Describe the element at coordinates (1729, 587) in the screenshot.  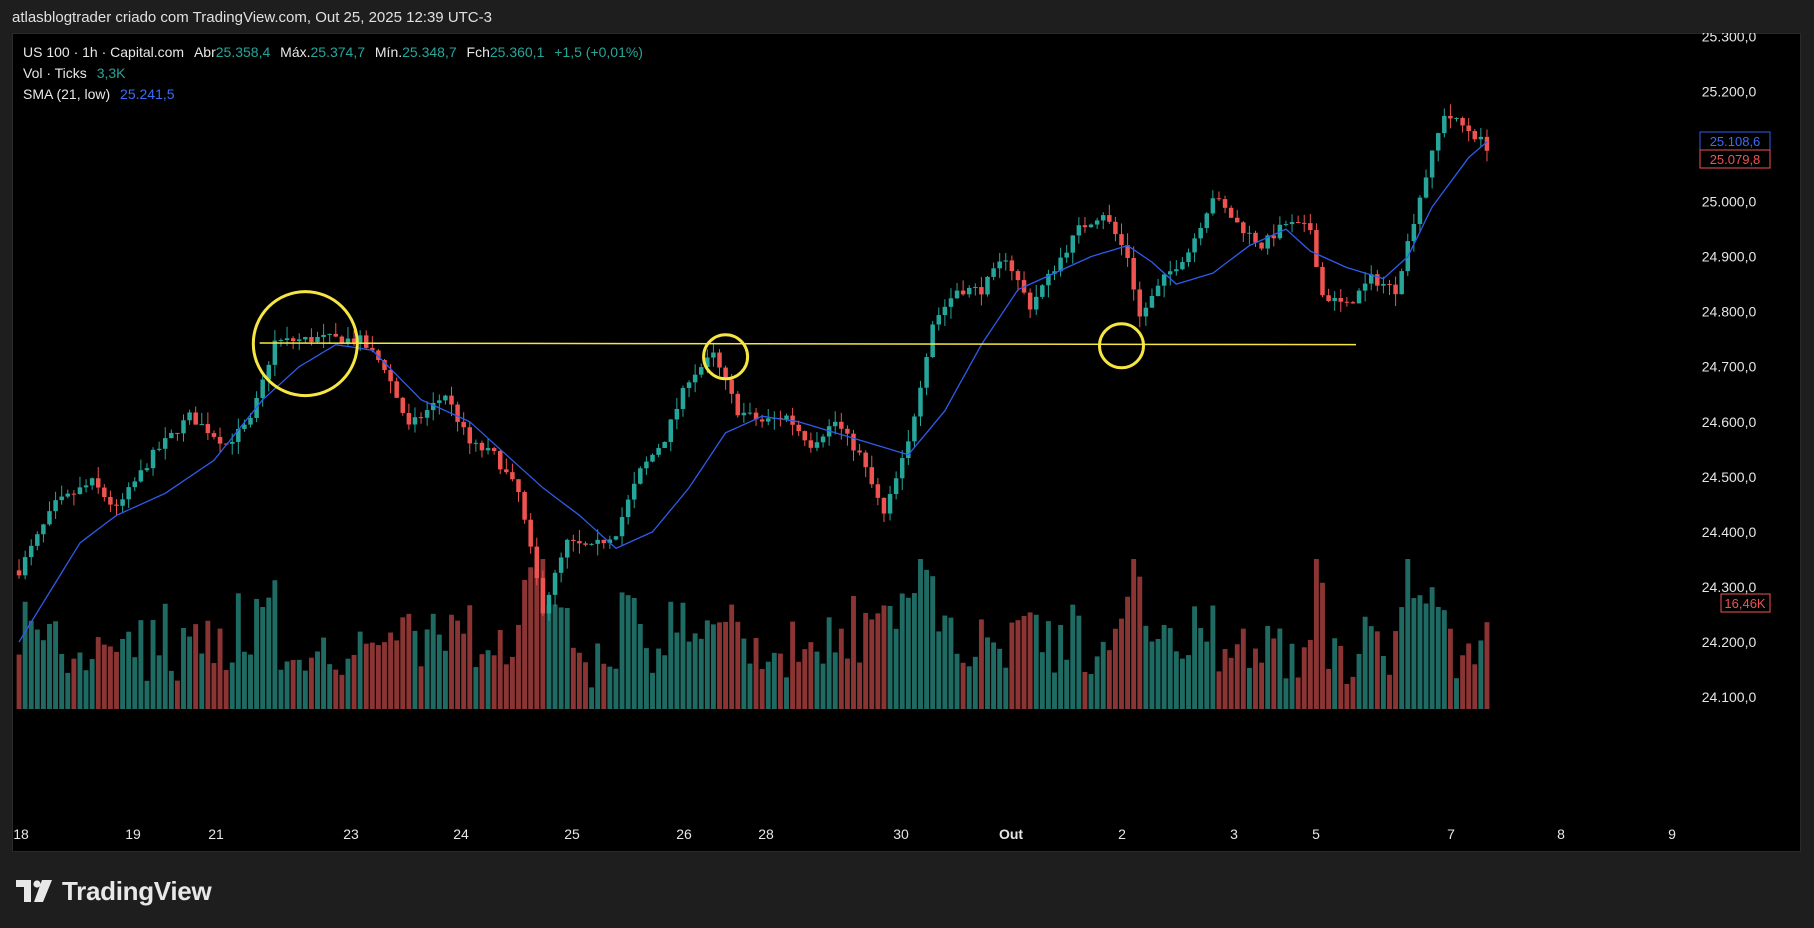
I see `price-tick-label: 24.300,0` at that location.